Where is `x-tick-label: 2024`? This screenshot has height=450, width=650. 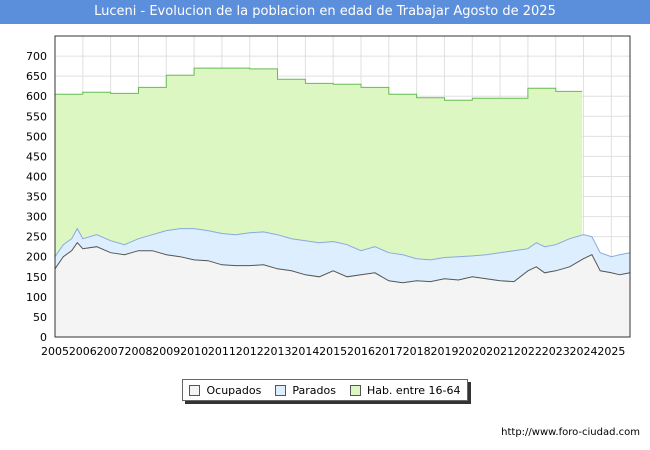
x-tick-label: 2024 is located at coordinates (584, 351).